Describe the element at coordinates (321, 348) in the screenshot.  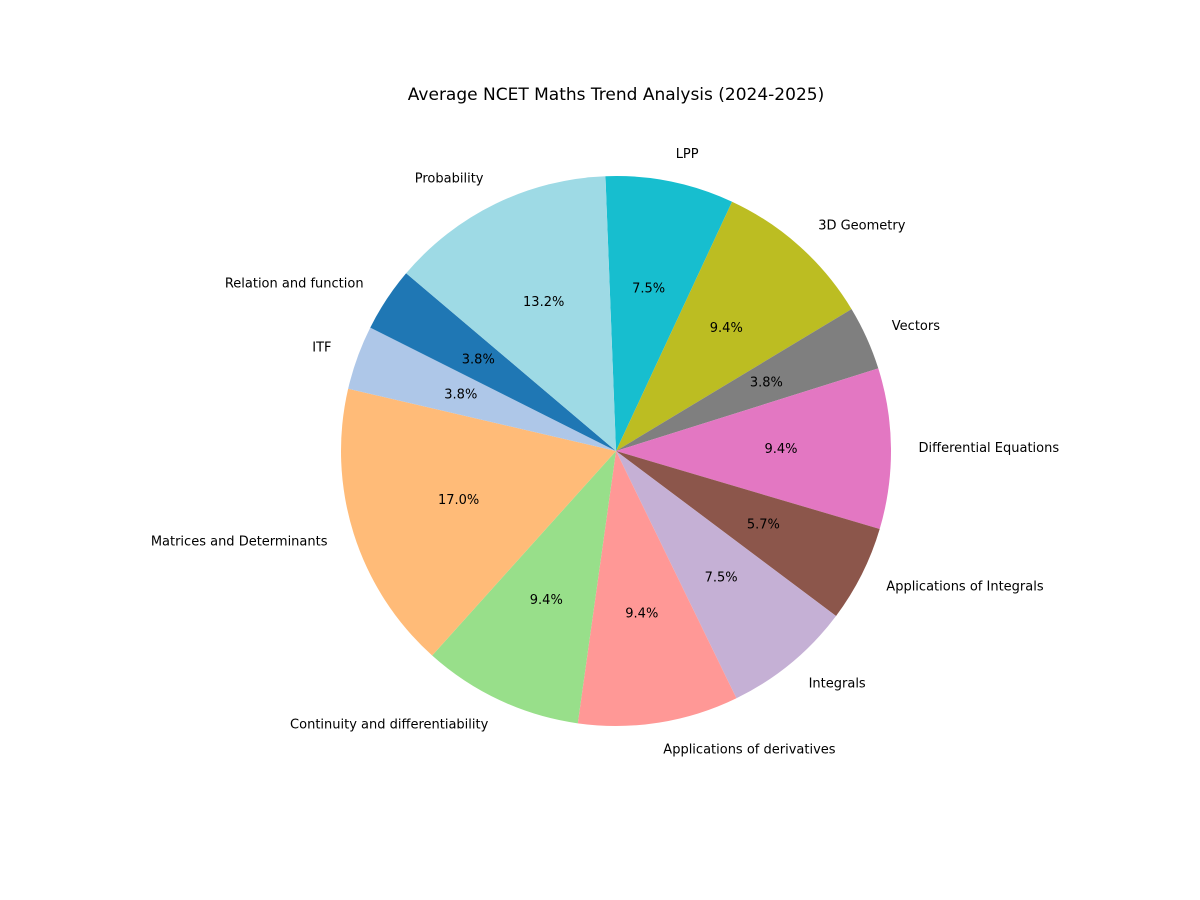
I see `pie-slice-name-9: ITF` at that location.